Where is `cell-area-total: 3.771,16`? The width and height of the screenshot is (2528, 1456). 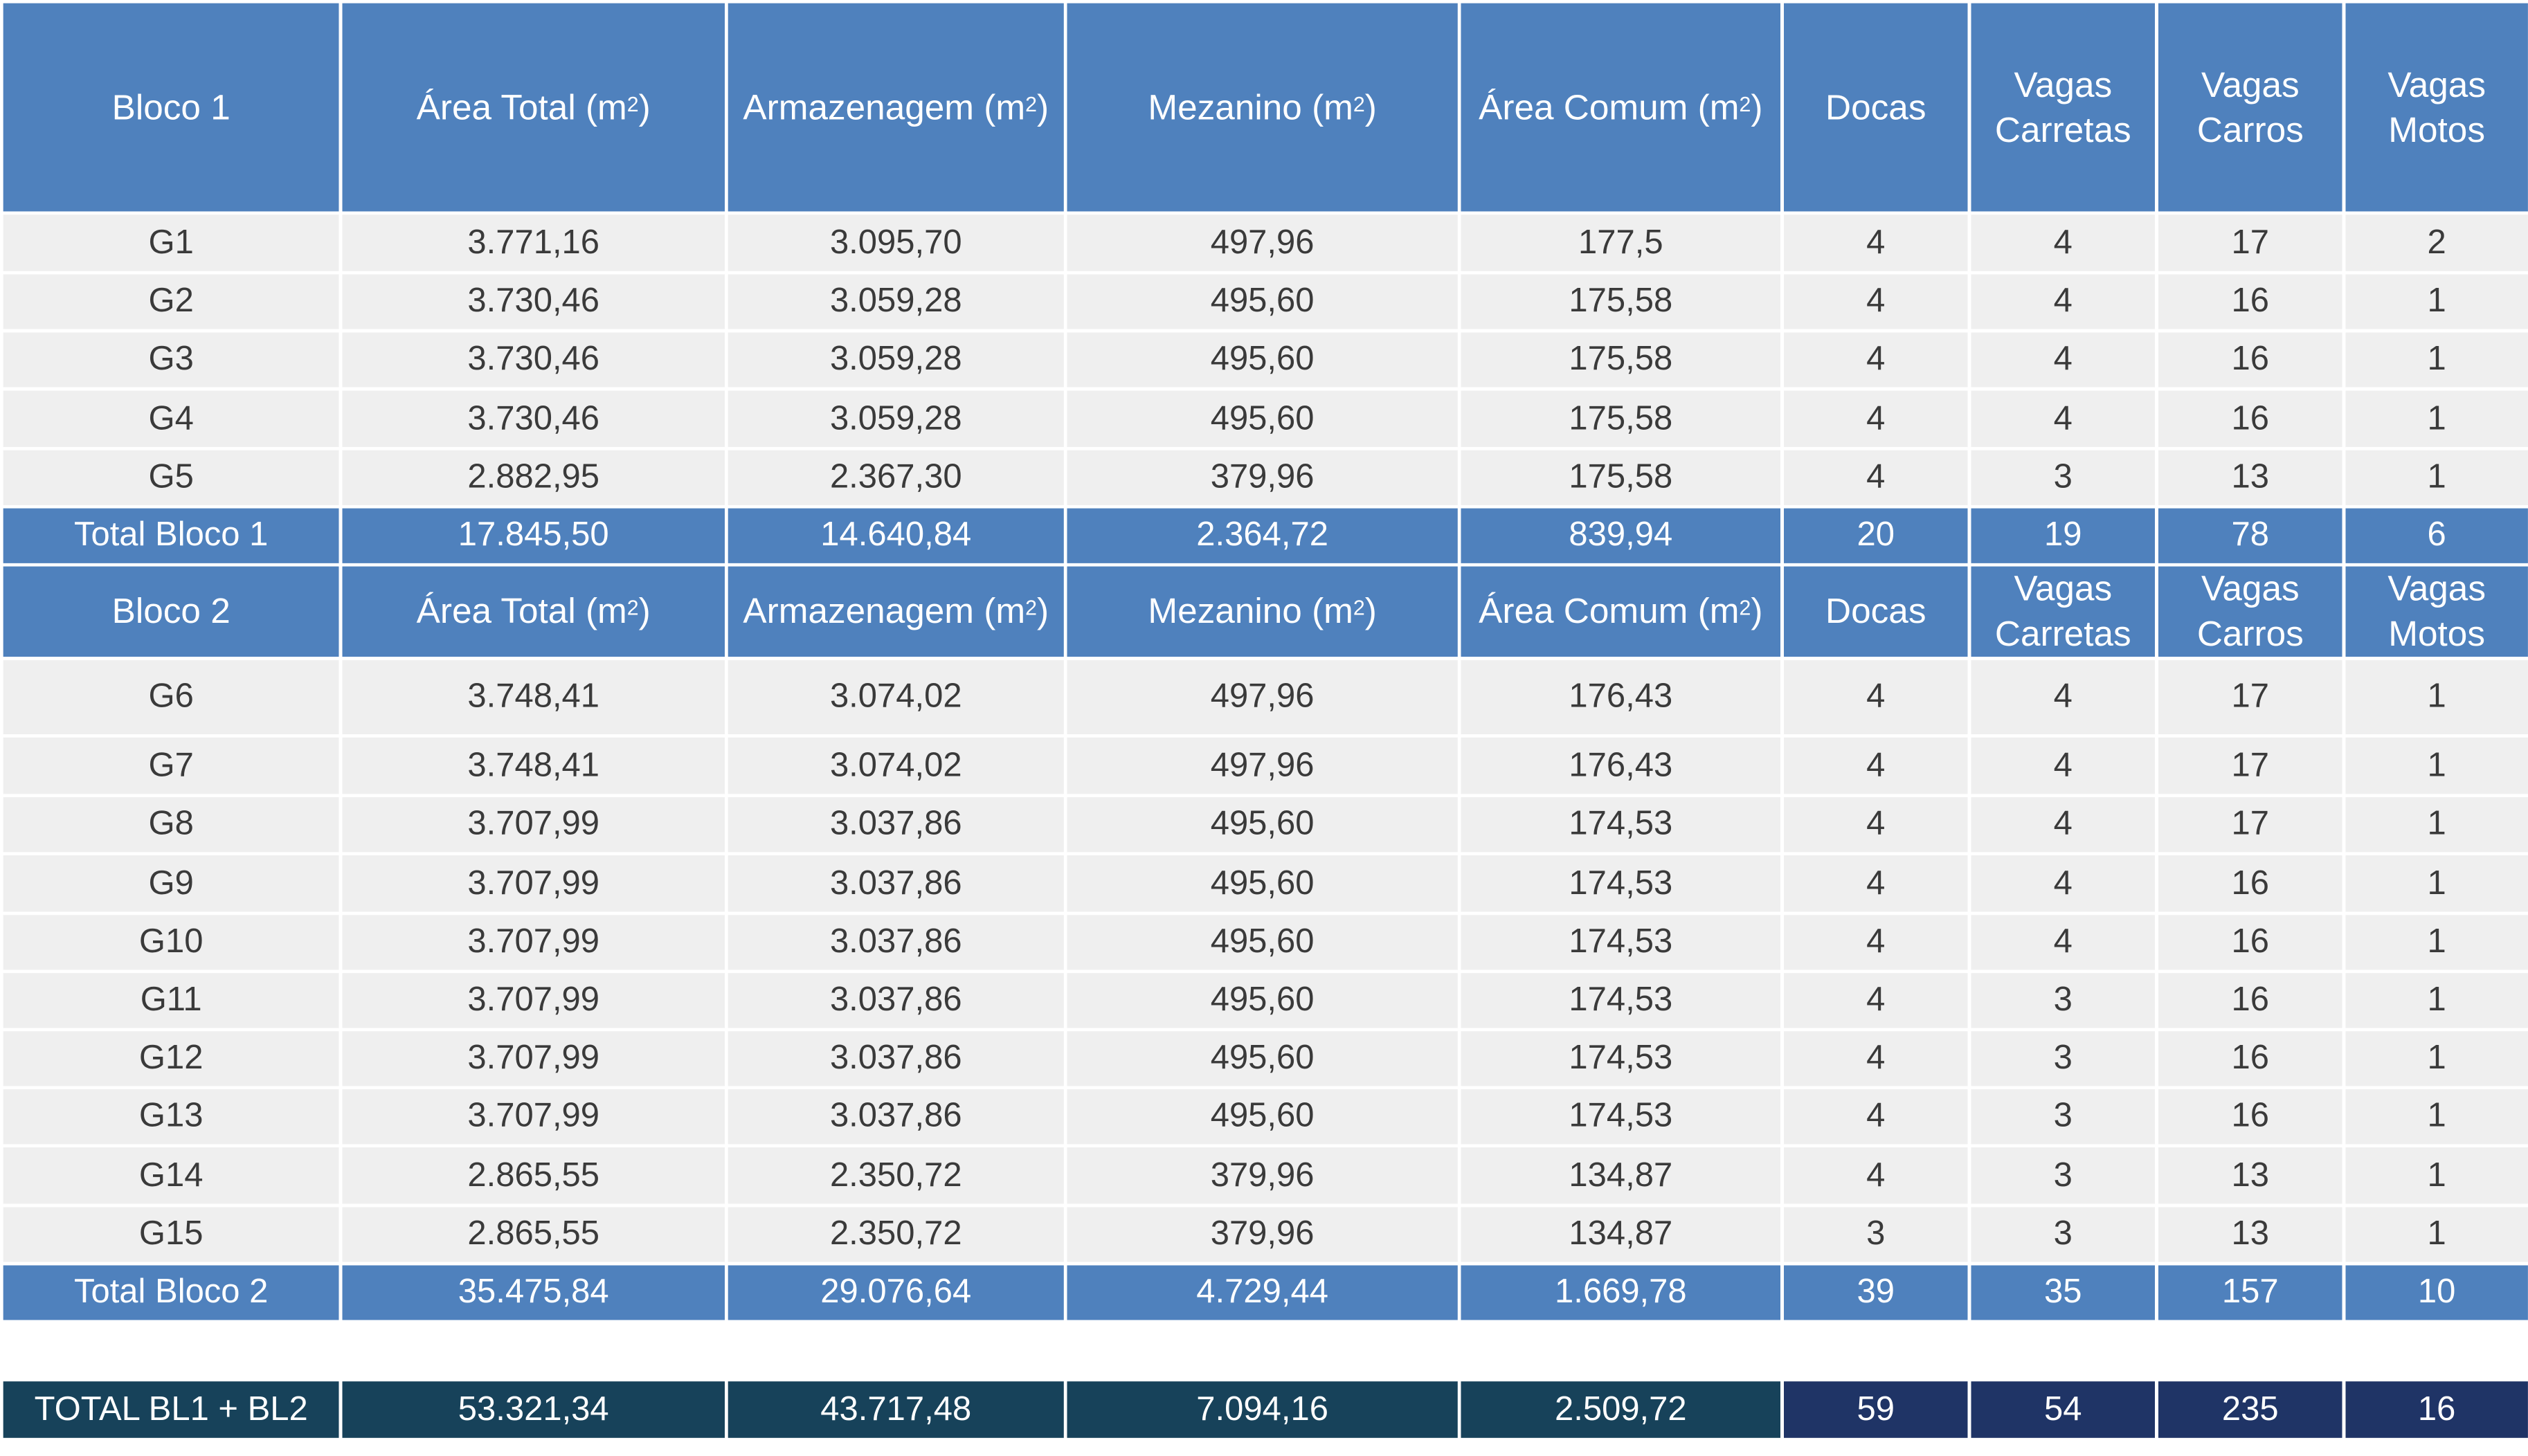
cell-area-total: 3.771,16 is located at coordinates (533, 243).